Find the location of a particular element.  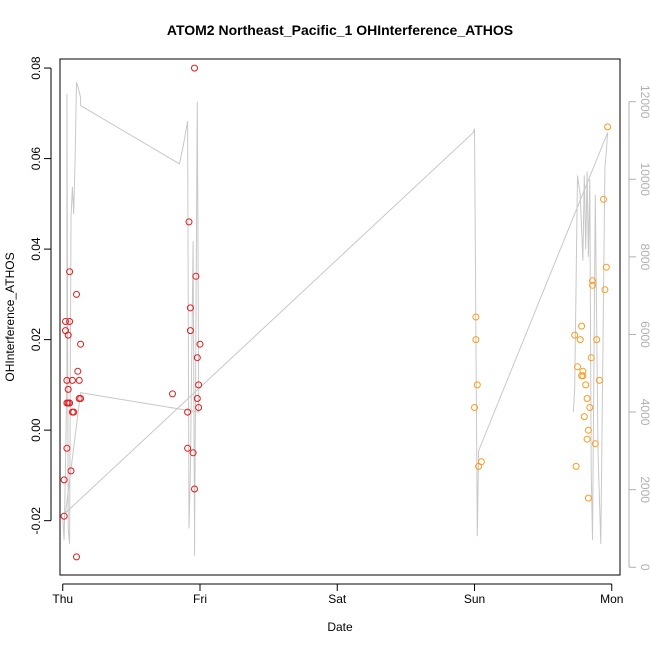

x-axis: Thu Fri Sat Sun Mon is located at coordinates (337, 594).